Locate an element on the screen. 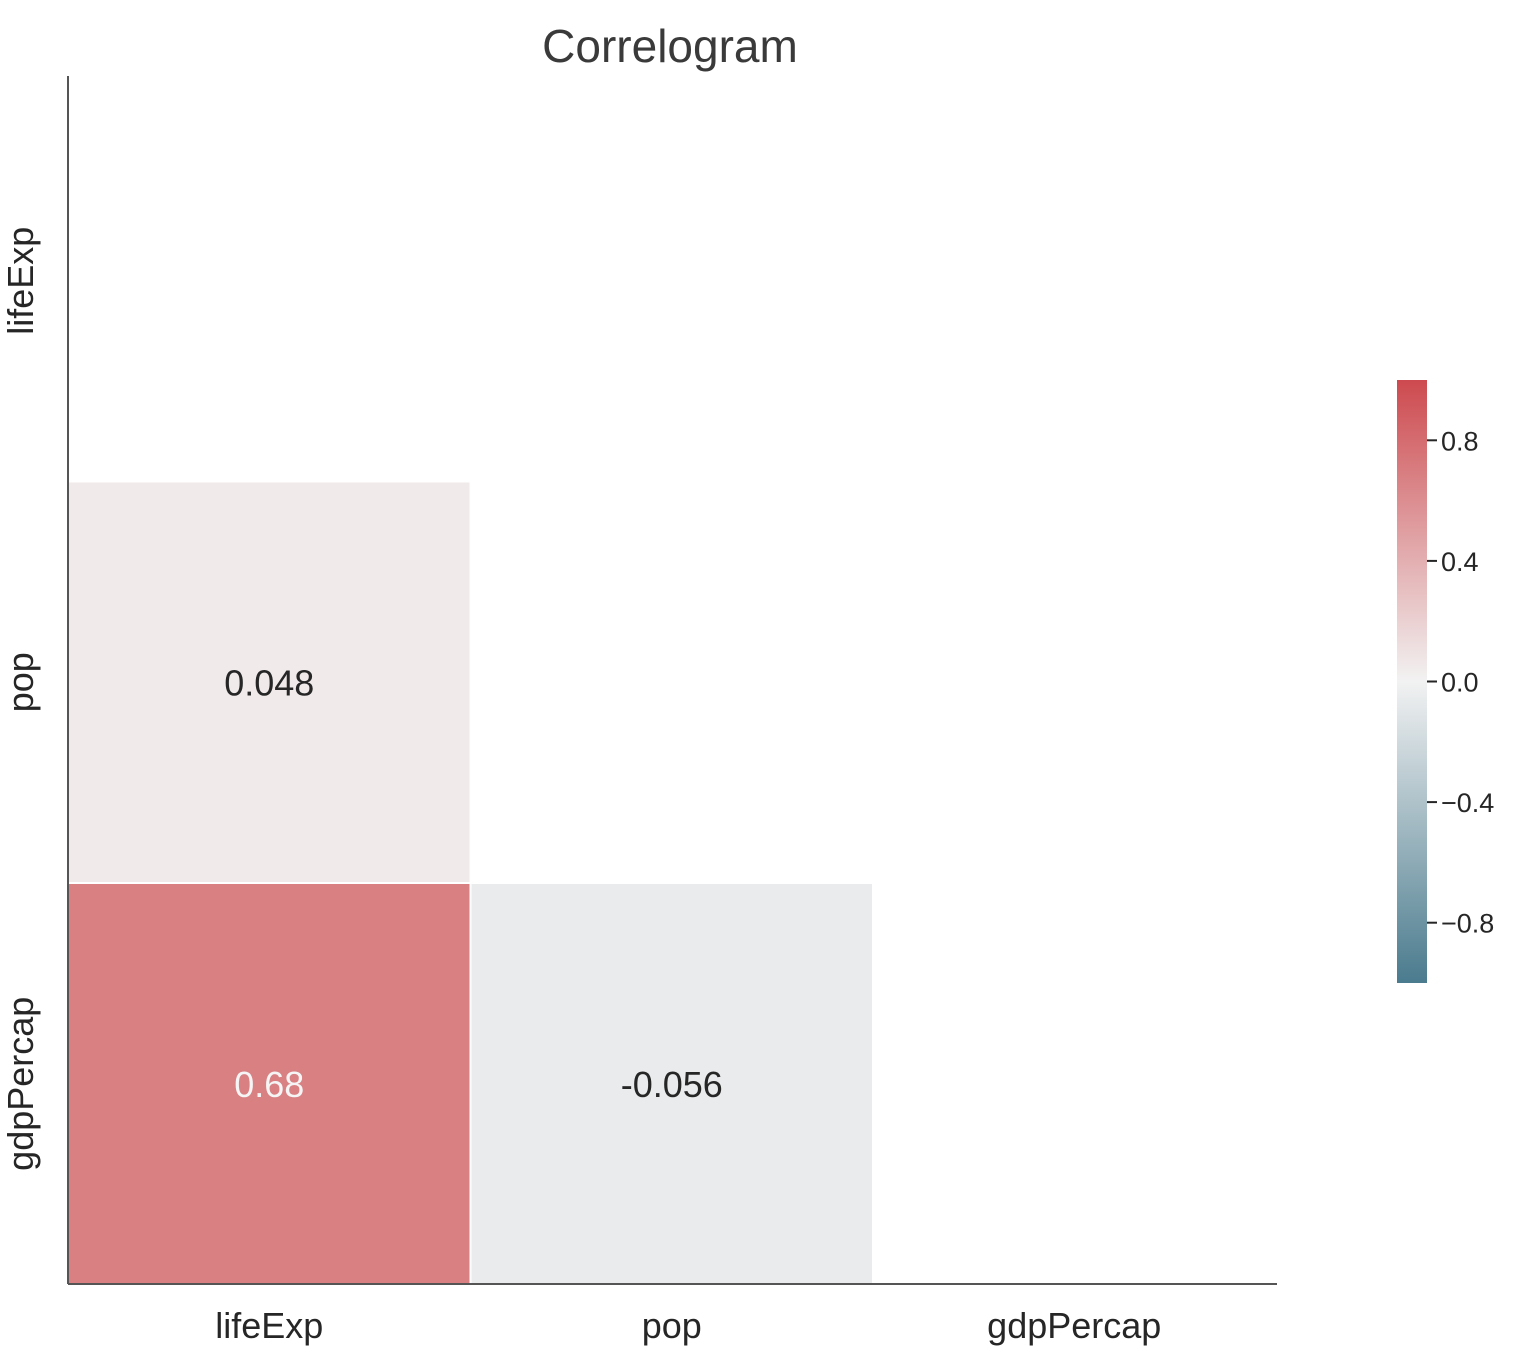 This screenshot has height=1362, width=1524. heatmap-cell-pop-lifeExp is located at coordinates (269, 682).